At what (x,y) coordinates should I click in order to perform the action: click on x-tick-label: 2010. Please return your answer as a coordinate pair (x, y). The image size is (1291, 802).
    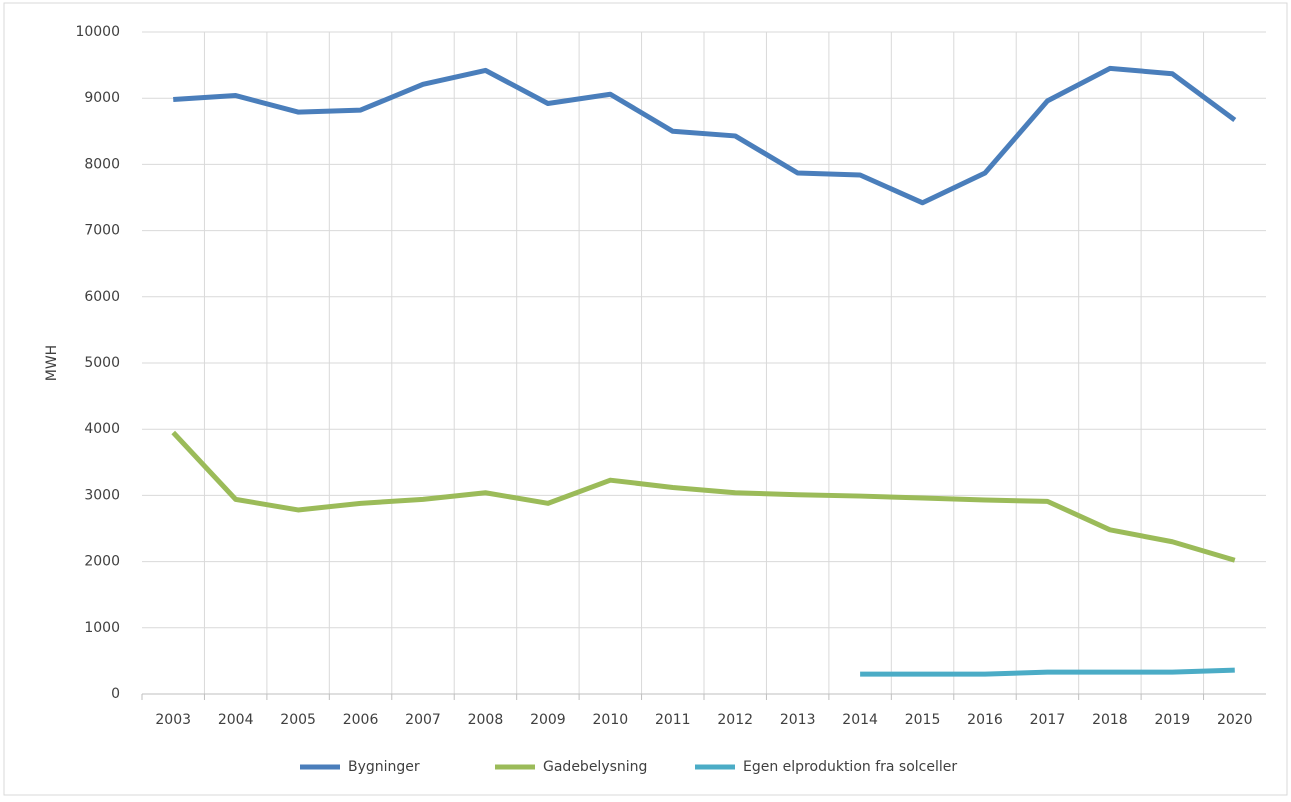
    Looking at the image, I should click on (611, 720).